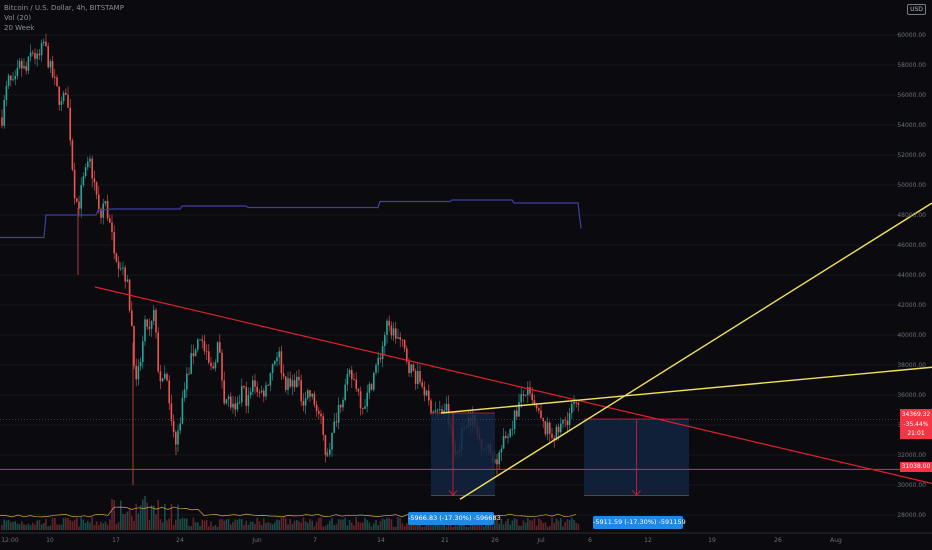 This screenshot has width=932, height=550. Describe the element at coordinates (19, 28) in the screenshot. I see `ma-indicator-label: 20 Week` at that location.